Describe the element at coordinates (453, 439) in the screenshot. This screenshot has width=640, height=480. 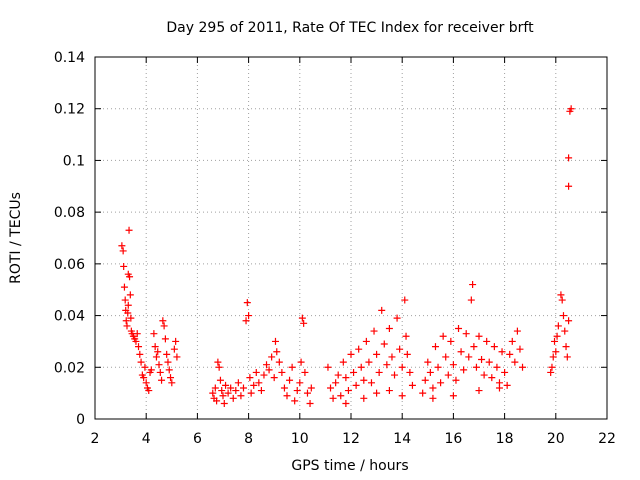
I see `x-tick-label: 16` at that location.